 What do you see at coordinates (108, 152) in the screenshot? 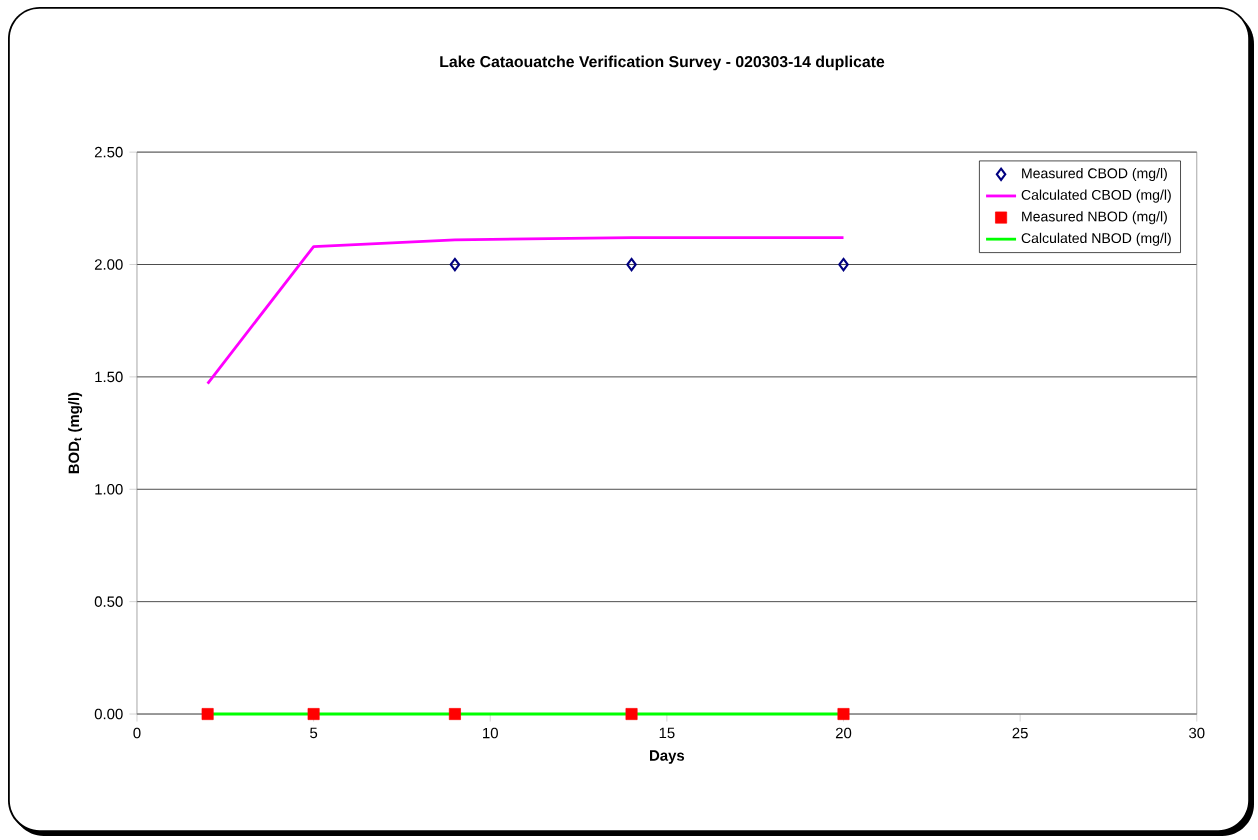
I see `y-tick-label: 2.50` at bounding box center [108, 152].